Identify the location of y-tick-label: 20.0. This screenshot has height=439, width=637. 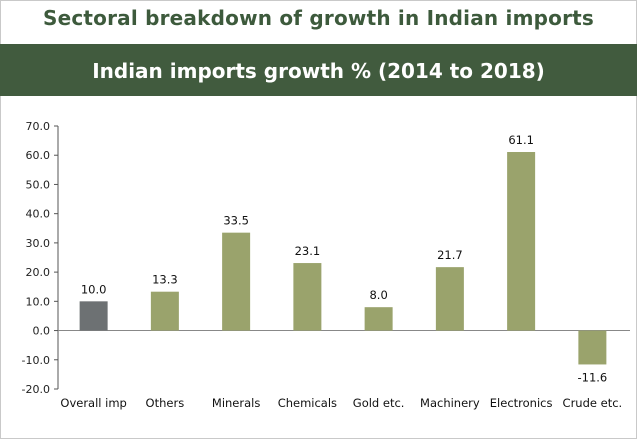
(38, 272).